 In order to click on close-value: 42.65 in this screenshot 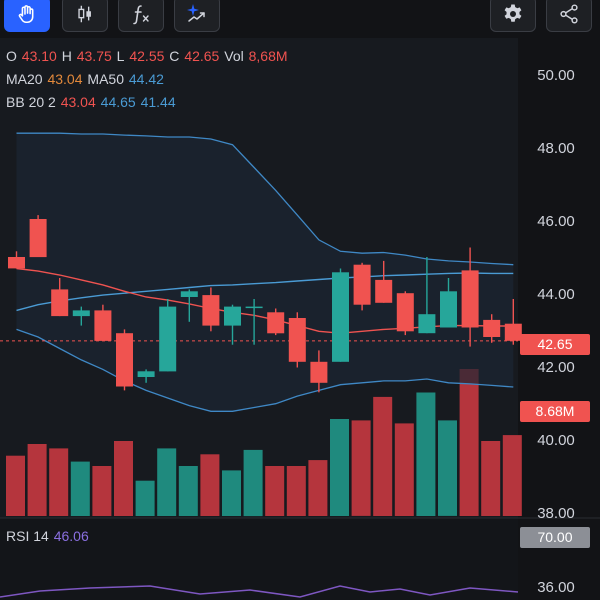, I will do `click(202, 56)`.